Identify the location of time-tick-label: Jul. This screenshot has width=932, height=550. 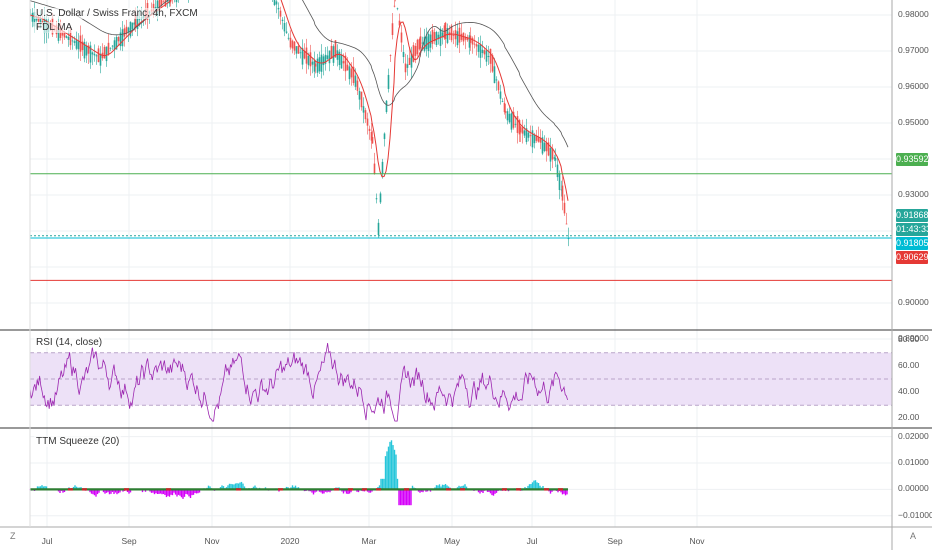
(47, 541).